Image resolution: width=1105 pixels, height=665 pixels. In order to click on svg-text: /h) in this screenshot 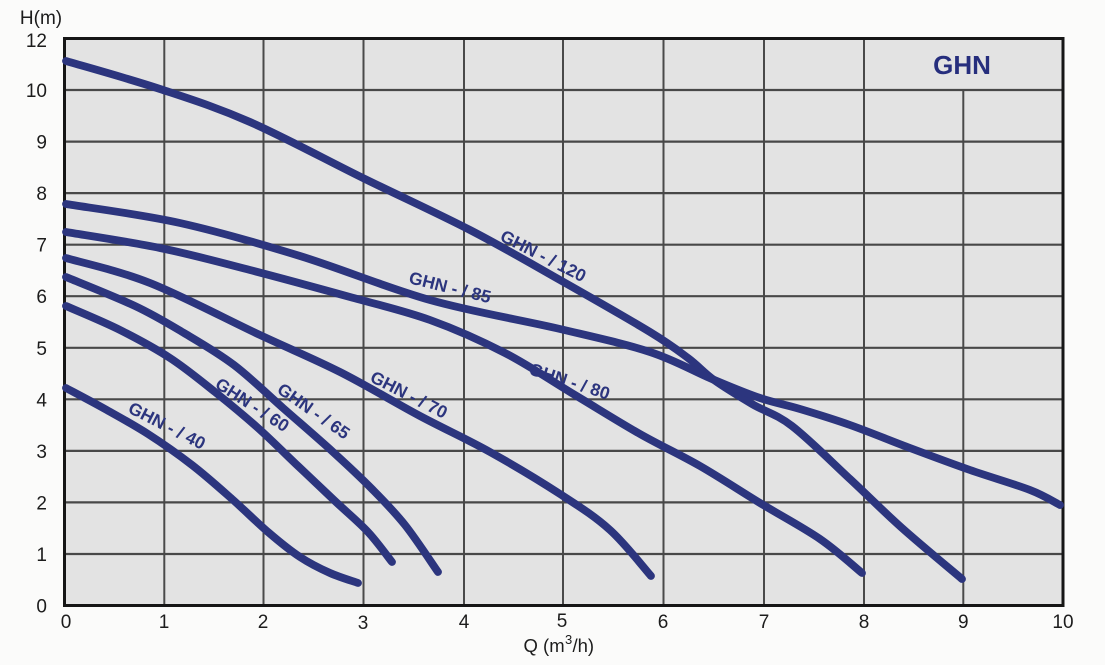, I will do `click(584, 645)`.